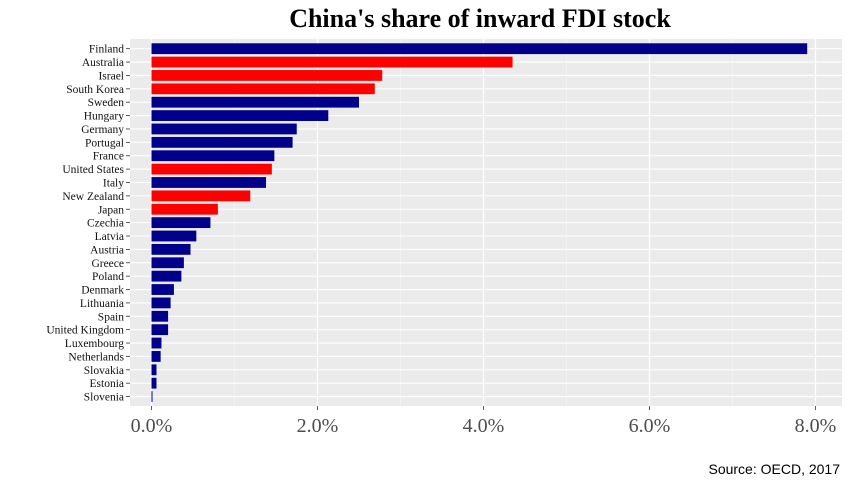  I want to click on bar-sweden, so click(255, 102).